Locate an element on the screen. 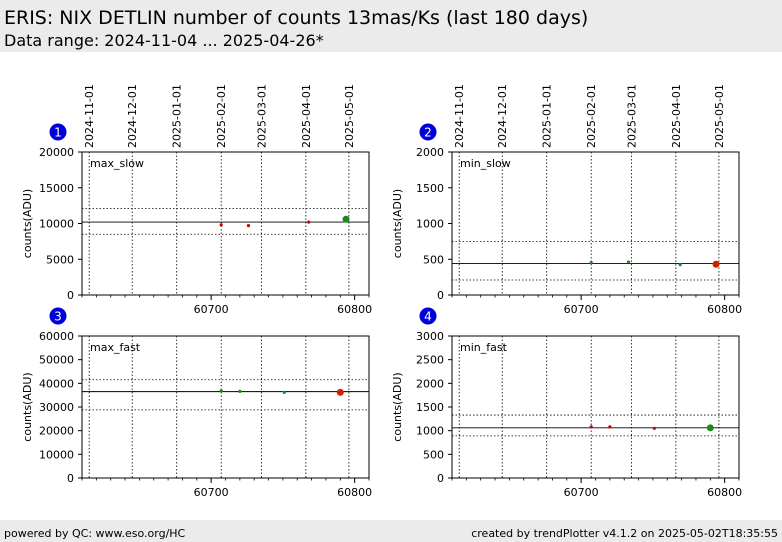  y-tick-label: 3000 is located at coordinates (430, 336).